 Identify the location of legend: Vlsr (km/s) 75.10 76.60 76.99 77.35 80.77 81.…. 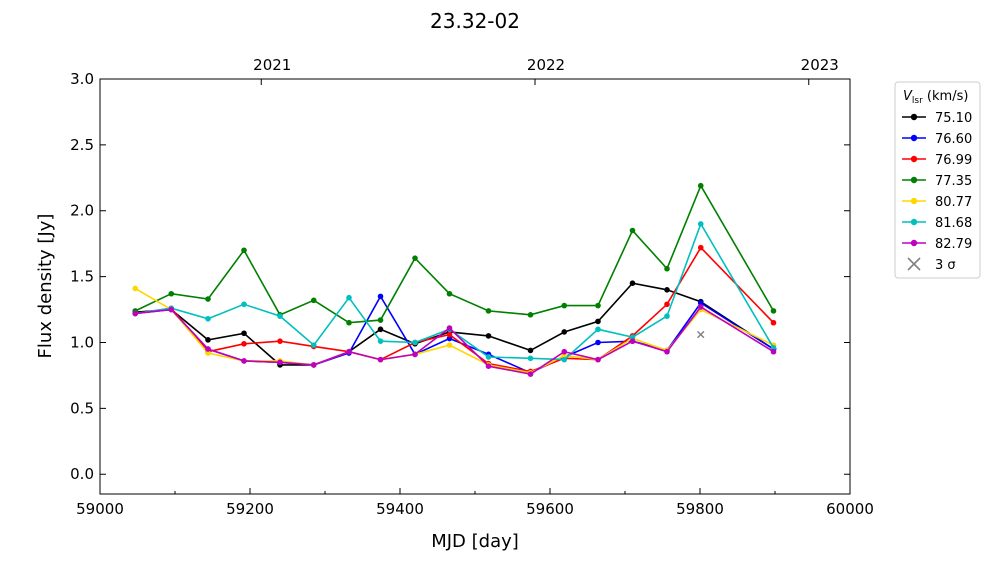
(937, 180).